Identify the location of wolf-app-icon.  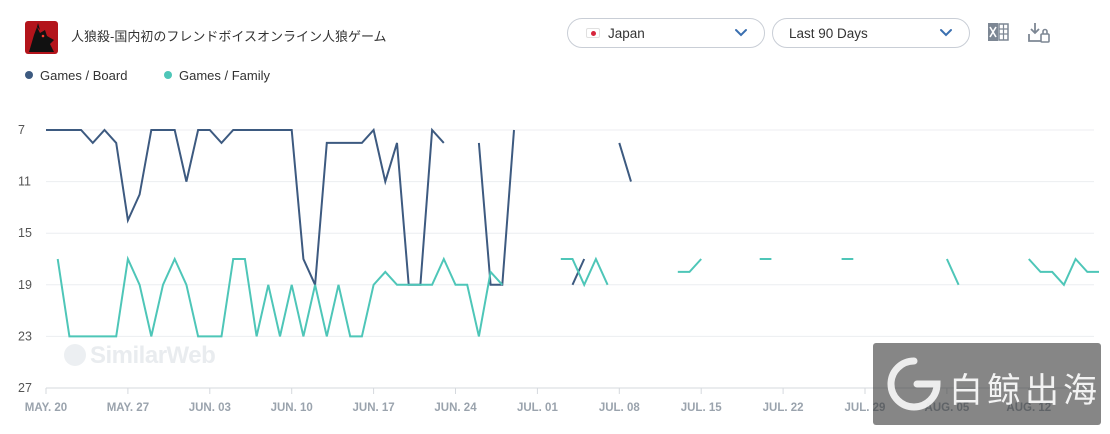
(41, 37).